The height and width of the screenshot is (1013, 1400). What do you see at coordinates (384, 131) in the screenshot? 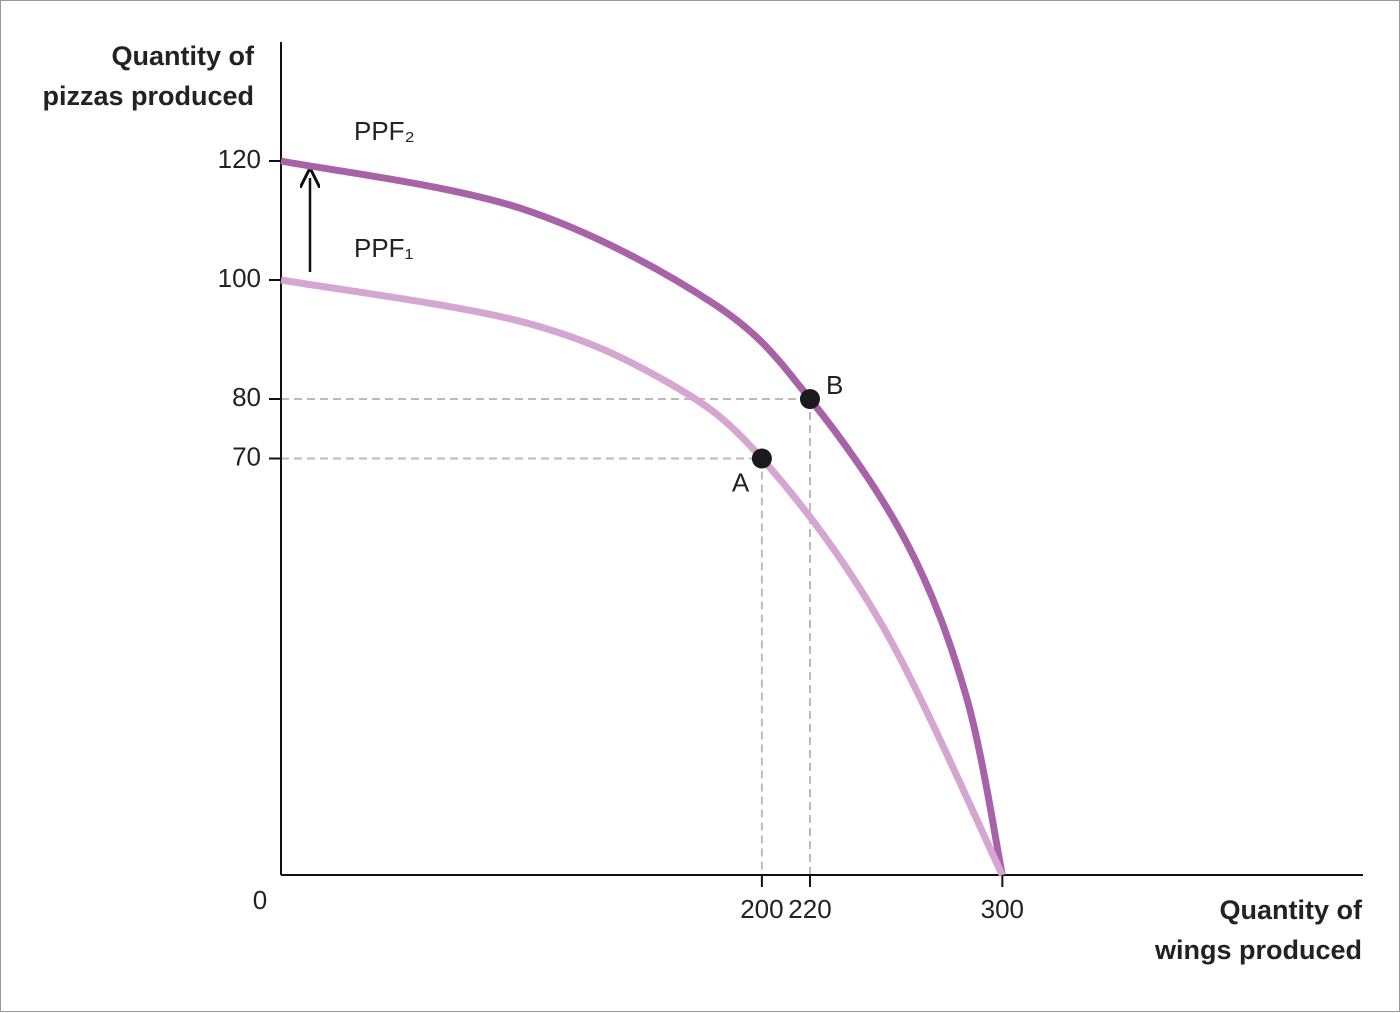
I see `legend-label: PPF₂` at bounding box center [384, 131].